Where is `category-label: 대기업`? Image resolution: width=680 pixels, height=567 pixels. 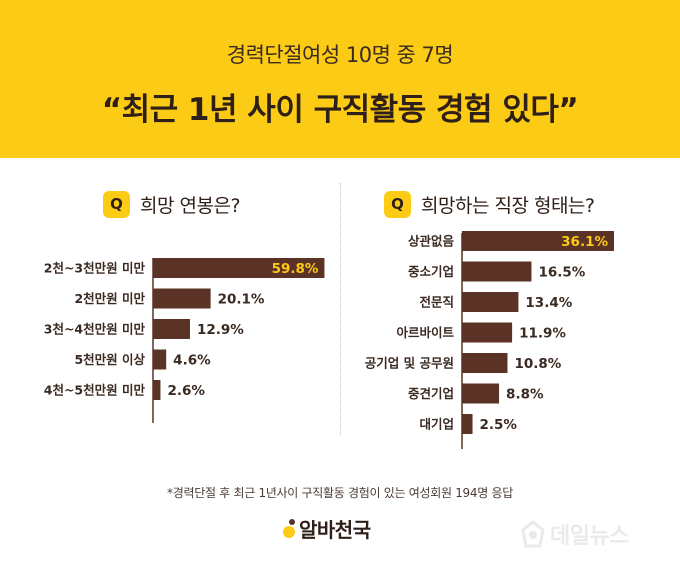
category-label: 대기업 is located at coordinates (436, 424).